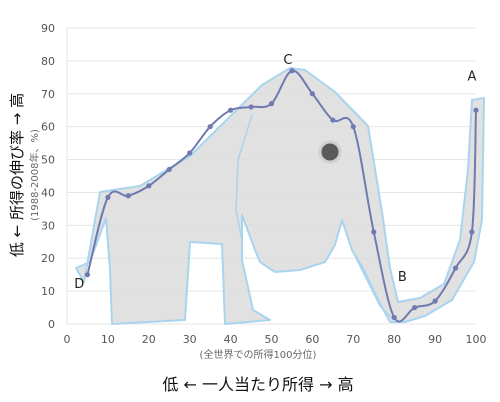 The height and width of the screenshot is (402, 500). What do you see at coordinates (34, 175) in the screenshot?
I see `y-axis-sublabel: (1988-2008年、%)` at bounding box center [34, 175].